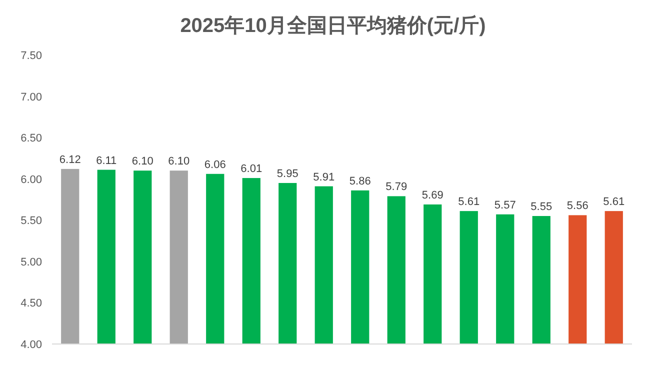 The height and width of the screenshot is (365, 667). Describe the element at coordinates (31, 304) in the screenshot. I see `y-tick-label: 4.50` at that location.